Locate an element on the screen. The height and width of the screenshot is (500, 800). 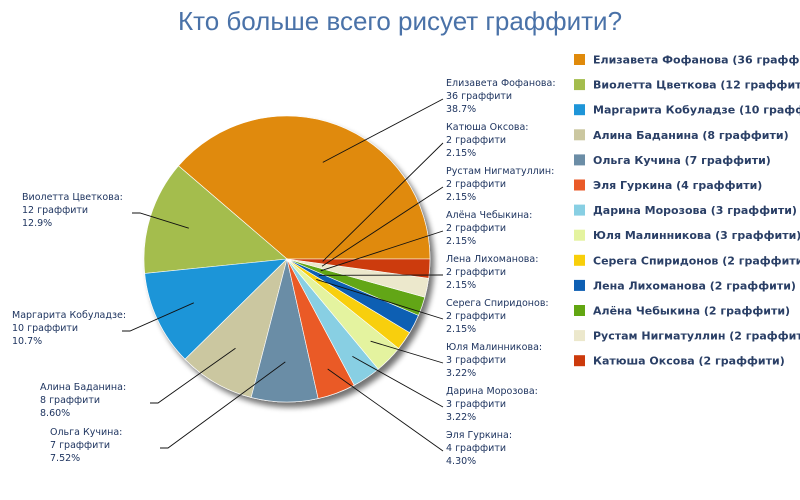
callout-name-7: Дарина Морозова: is located at coordinates (492, 391).